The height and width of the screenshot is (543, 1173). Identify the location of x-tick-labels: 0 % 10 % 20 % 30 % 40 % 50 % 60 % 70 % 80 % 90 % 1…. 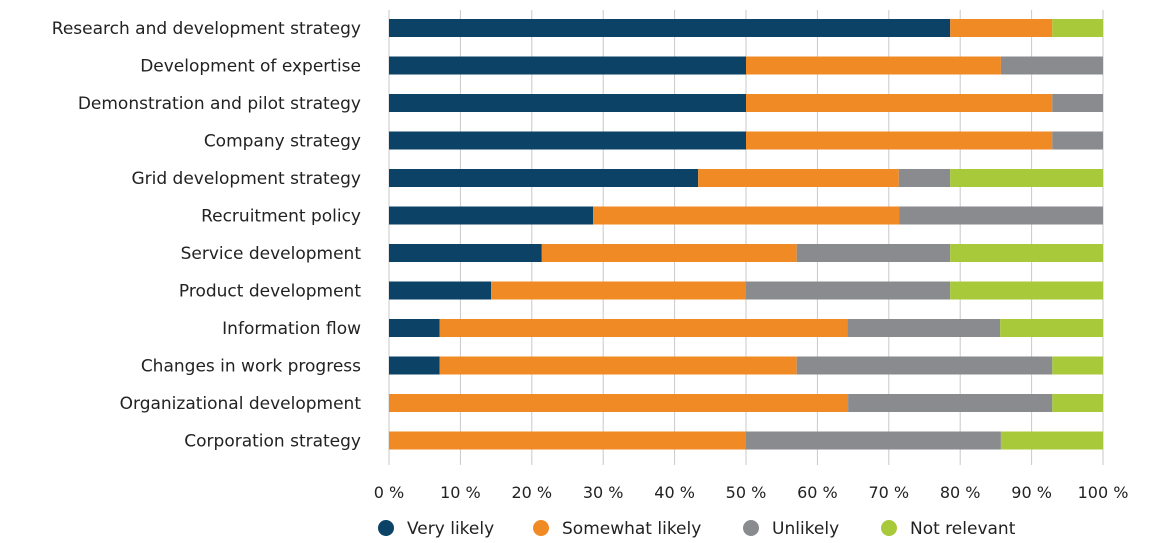
(751, 492).